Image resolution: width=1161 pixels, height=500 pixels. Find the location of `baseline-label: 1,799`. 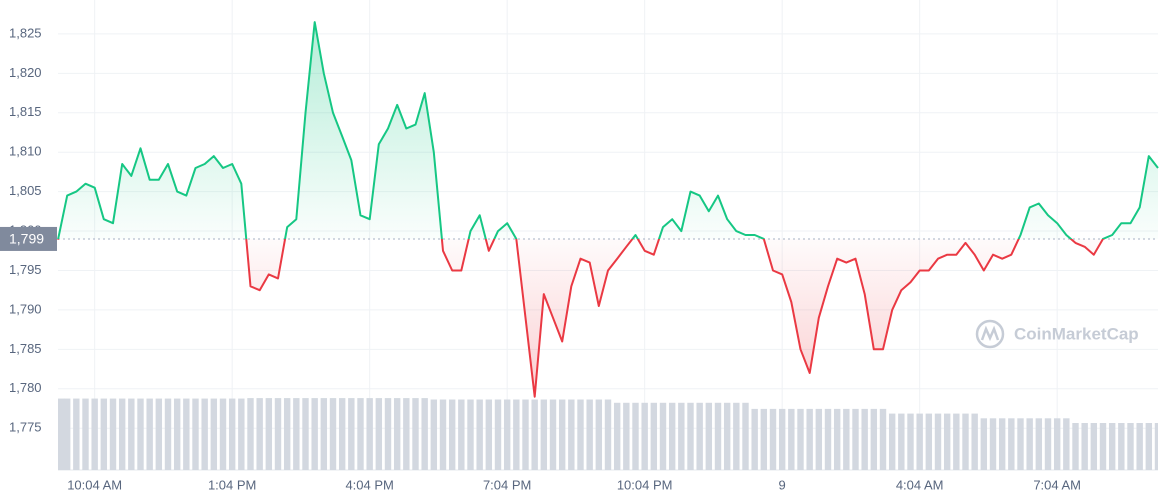

baseline-label: 1,799 is located at coordinates (26, 239).